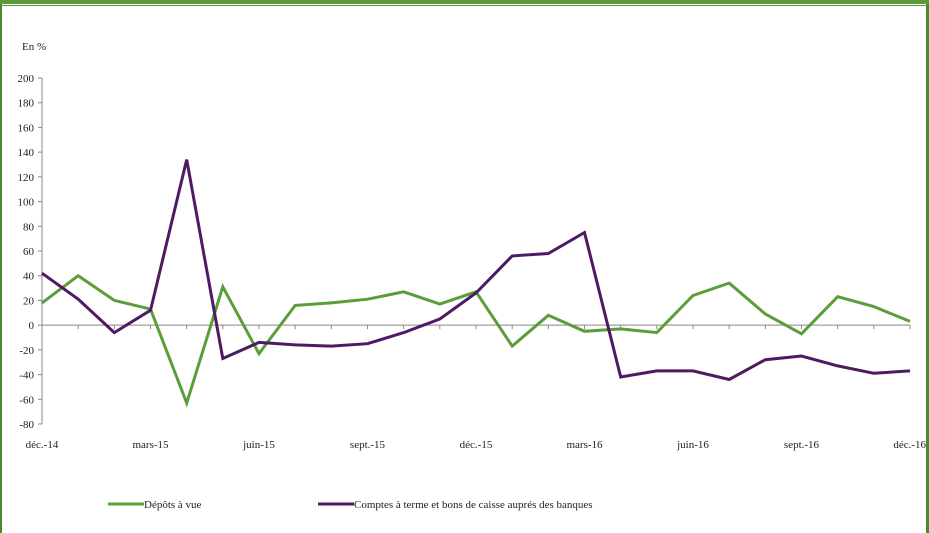  What do you see at coordinates (29, 277) in the screenshot?
I see `y-tick-label: 40` at bounding box center [29, 277].